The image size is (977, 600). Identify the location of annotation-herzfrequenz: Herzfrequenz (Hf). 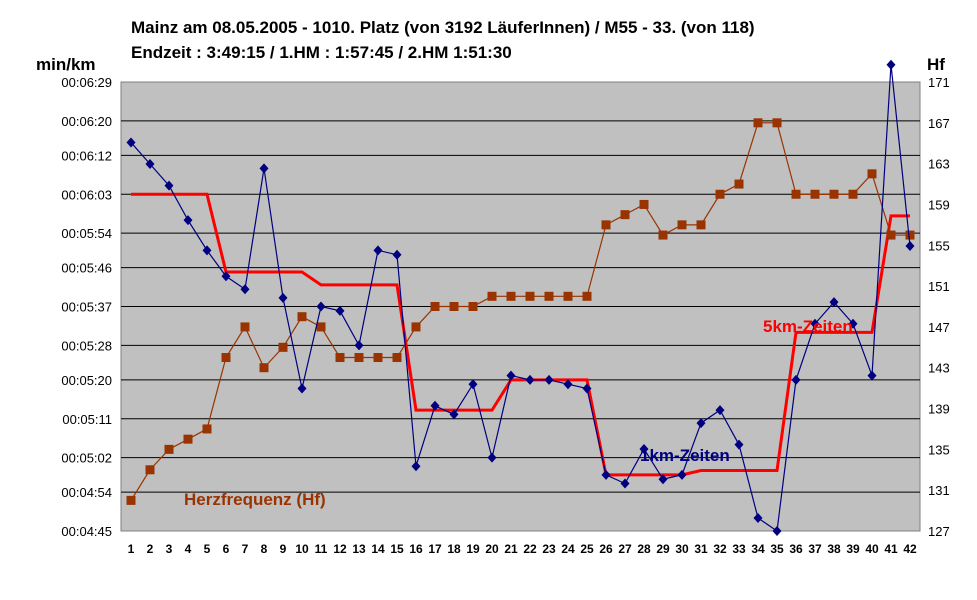
(255, 499).